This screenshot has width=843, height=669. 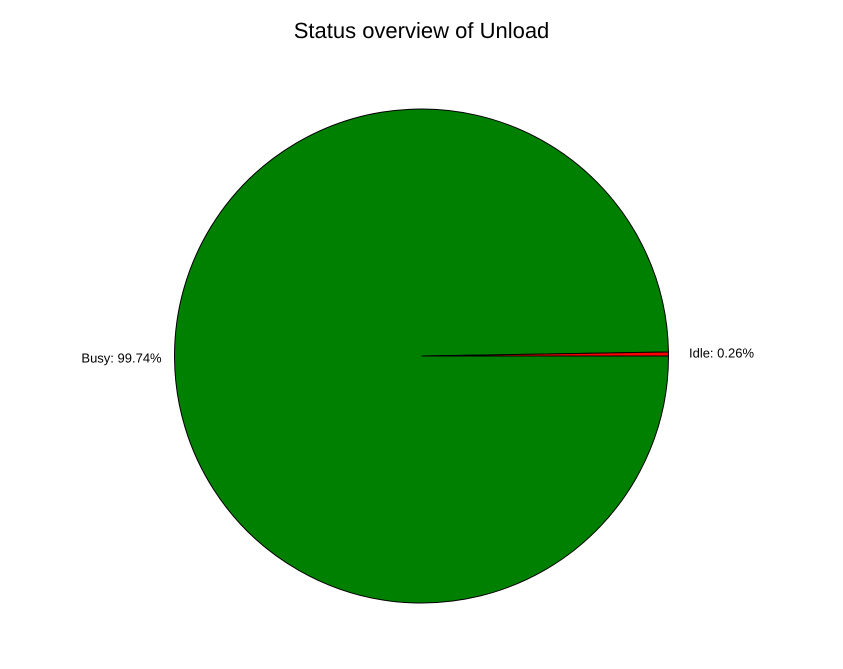 I want to click on chart-title: Status overview of Unload, so click(x=422, y=30).